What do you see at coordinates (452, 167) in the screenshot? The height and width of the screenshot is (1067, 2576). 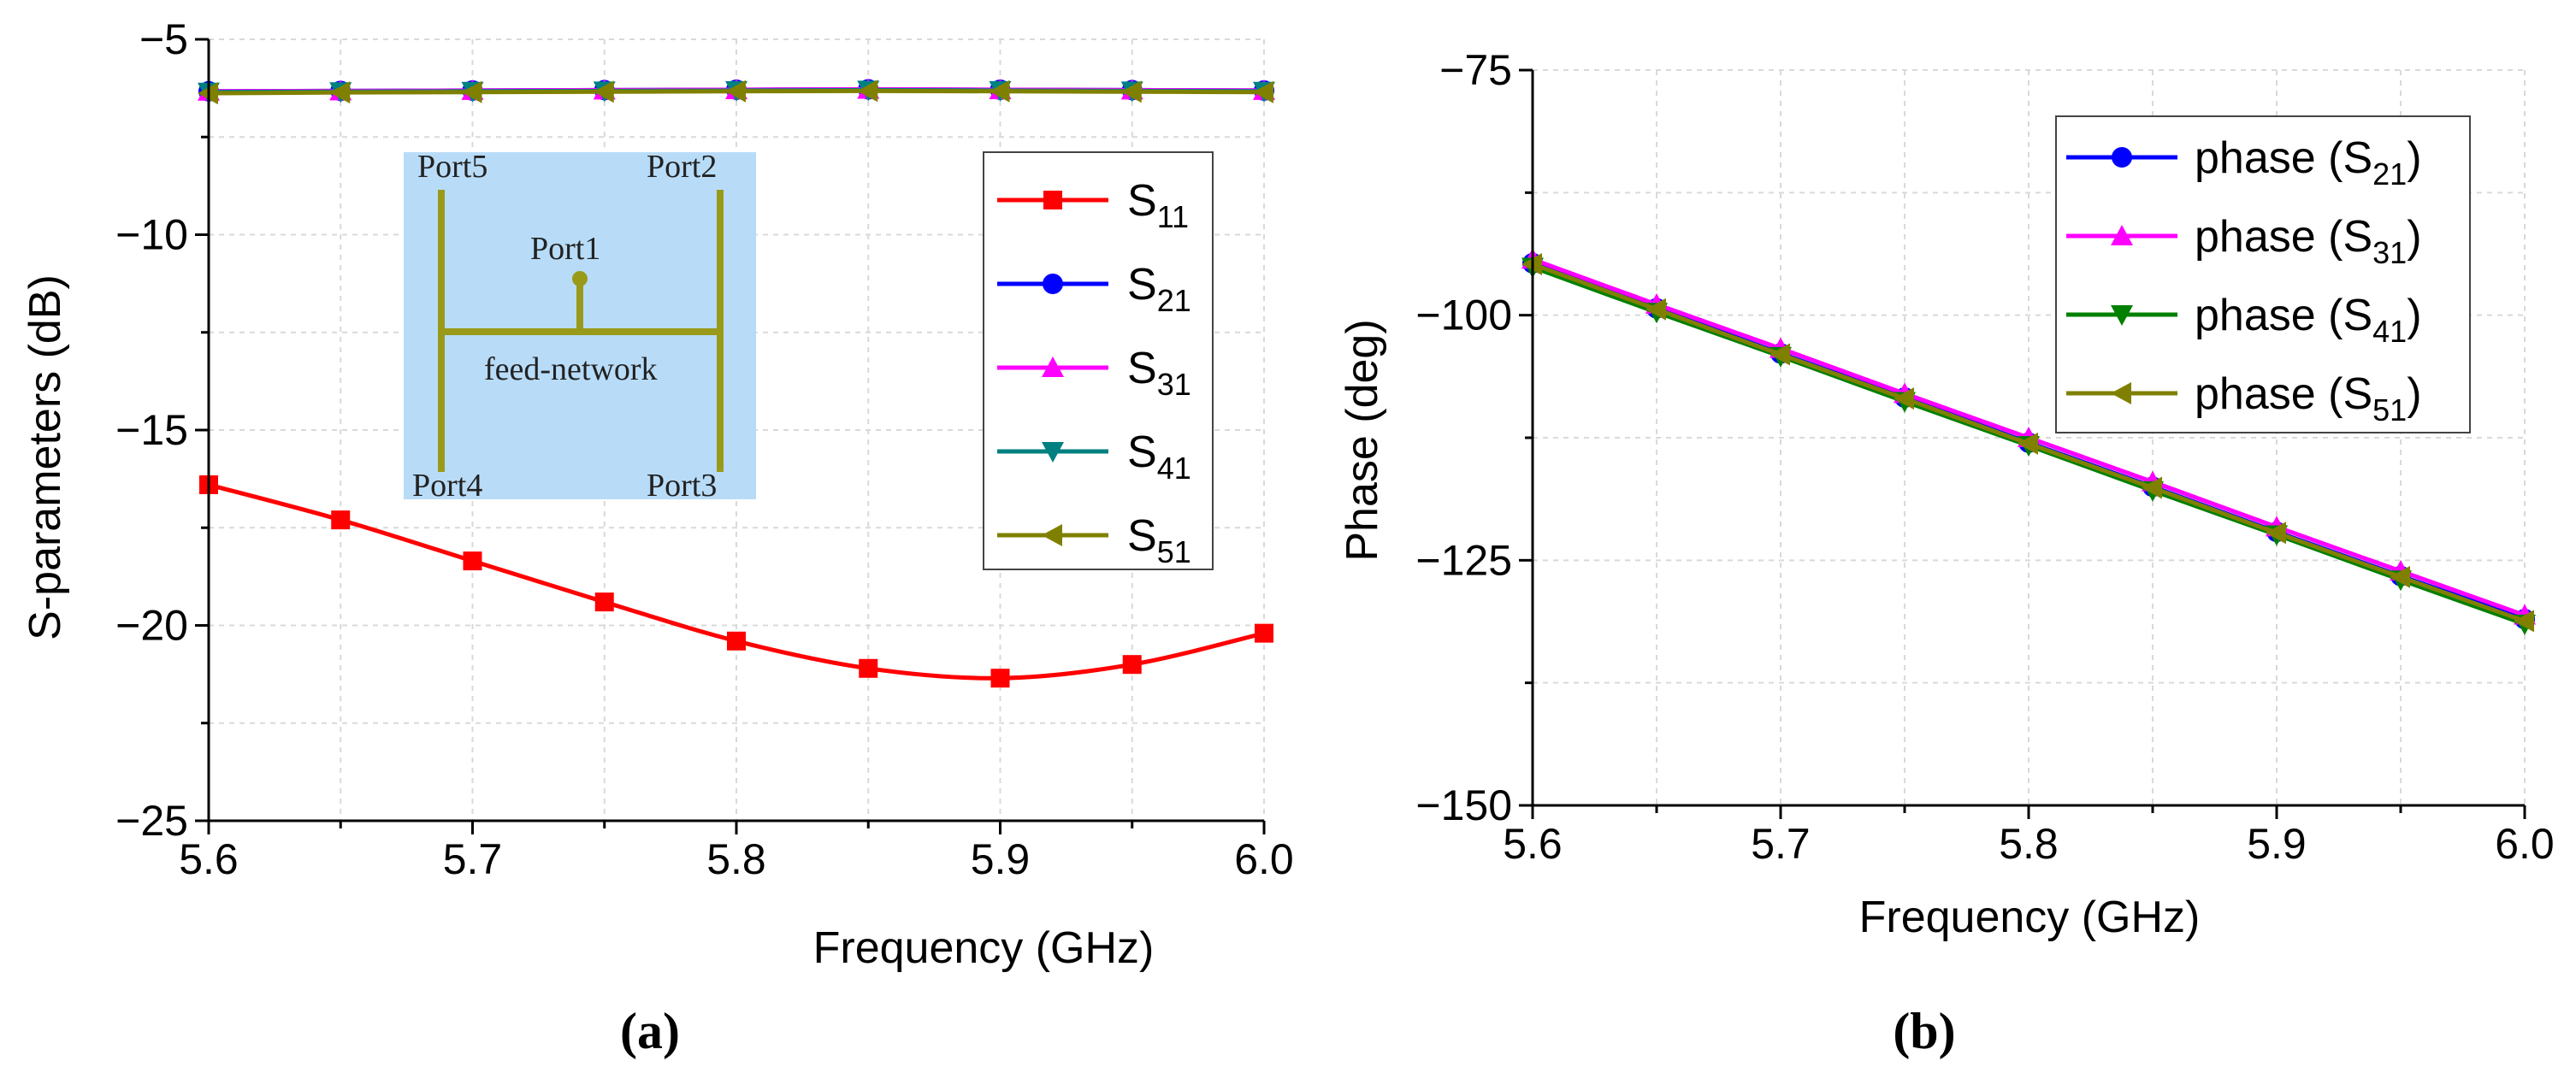 I see `port5-label: Port5` at bounding box center [452, 167].